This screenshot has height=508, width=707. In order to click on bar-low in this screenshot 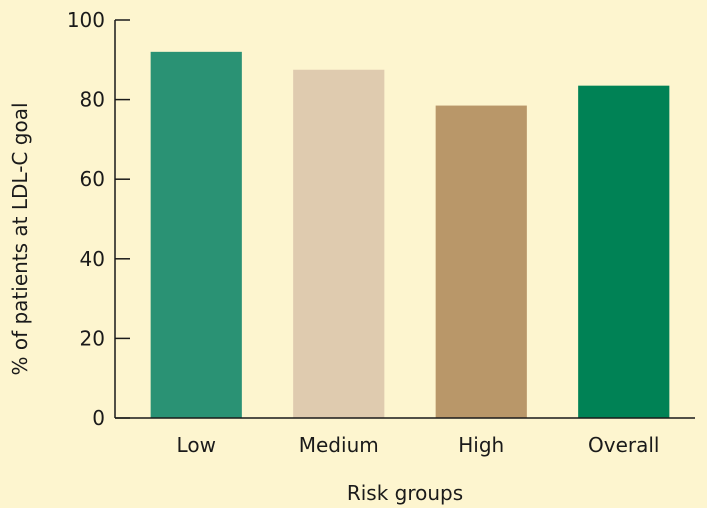, I will do `click(196, 235)`.